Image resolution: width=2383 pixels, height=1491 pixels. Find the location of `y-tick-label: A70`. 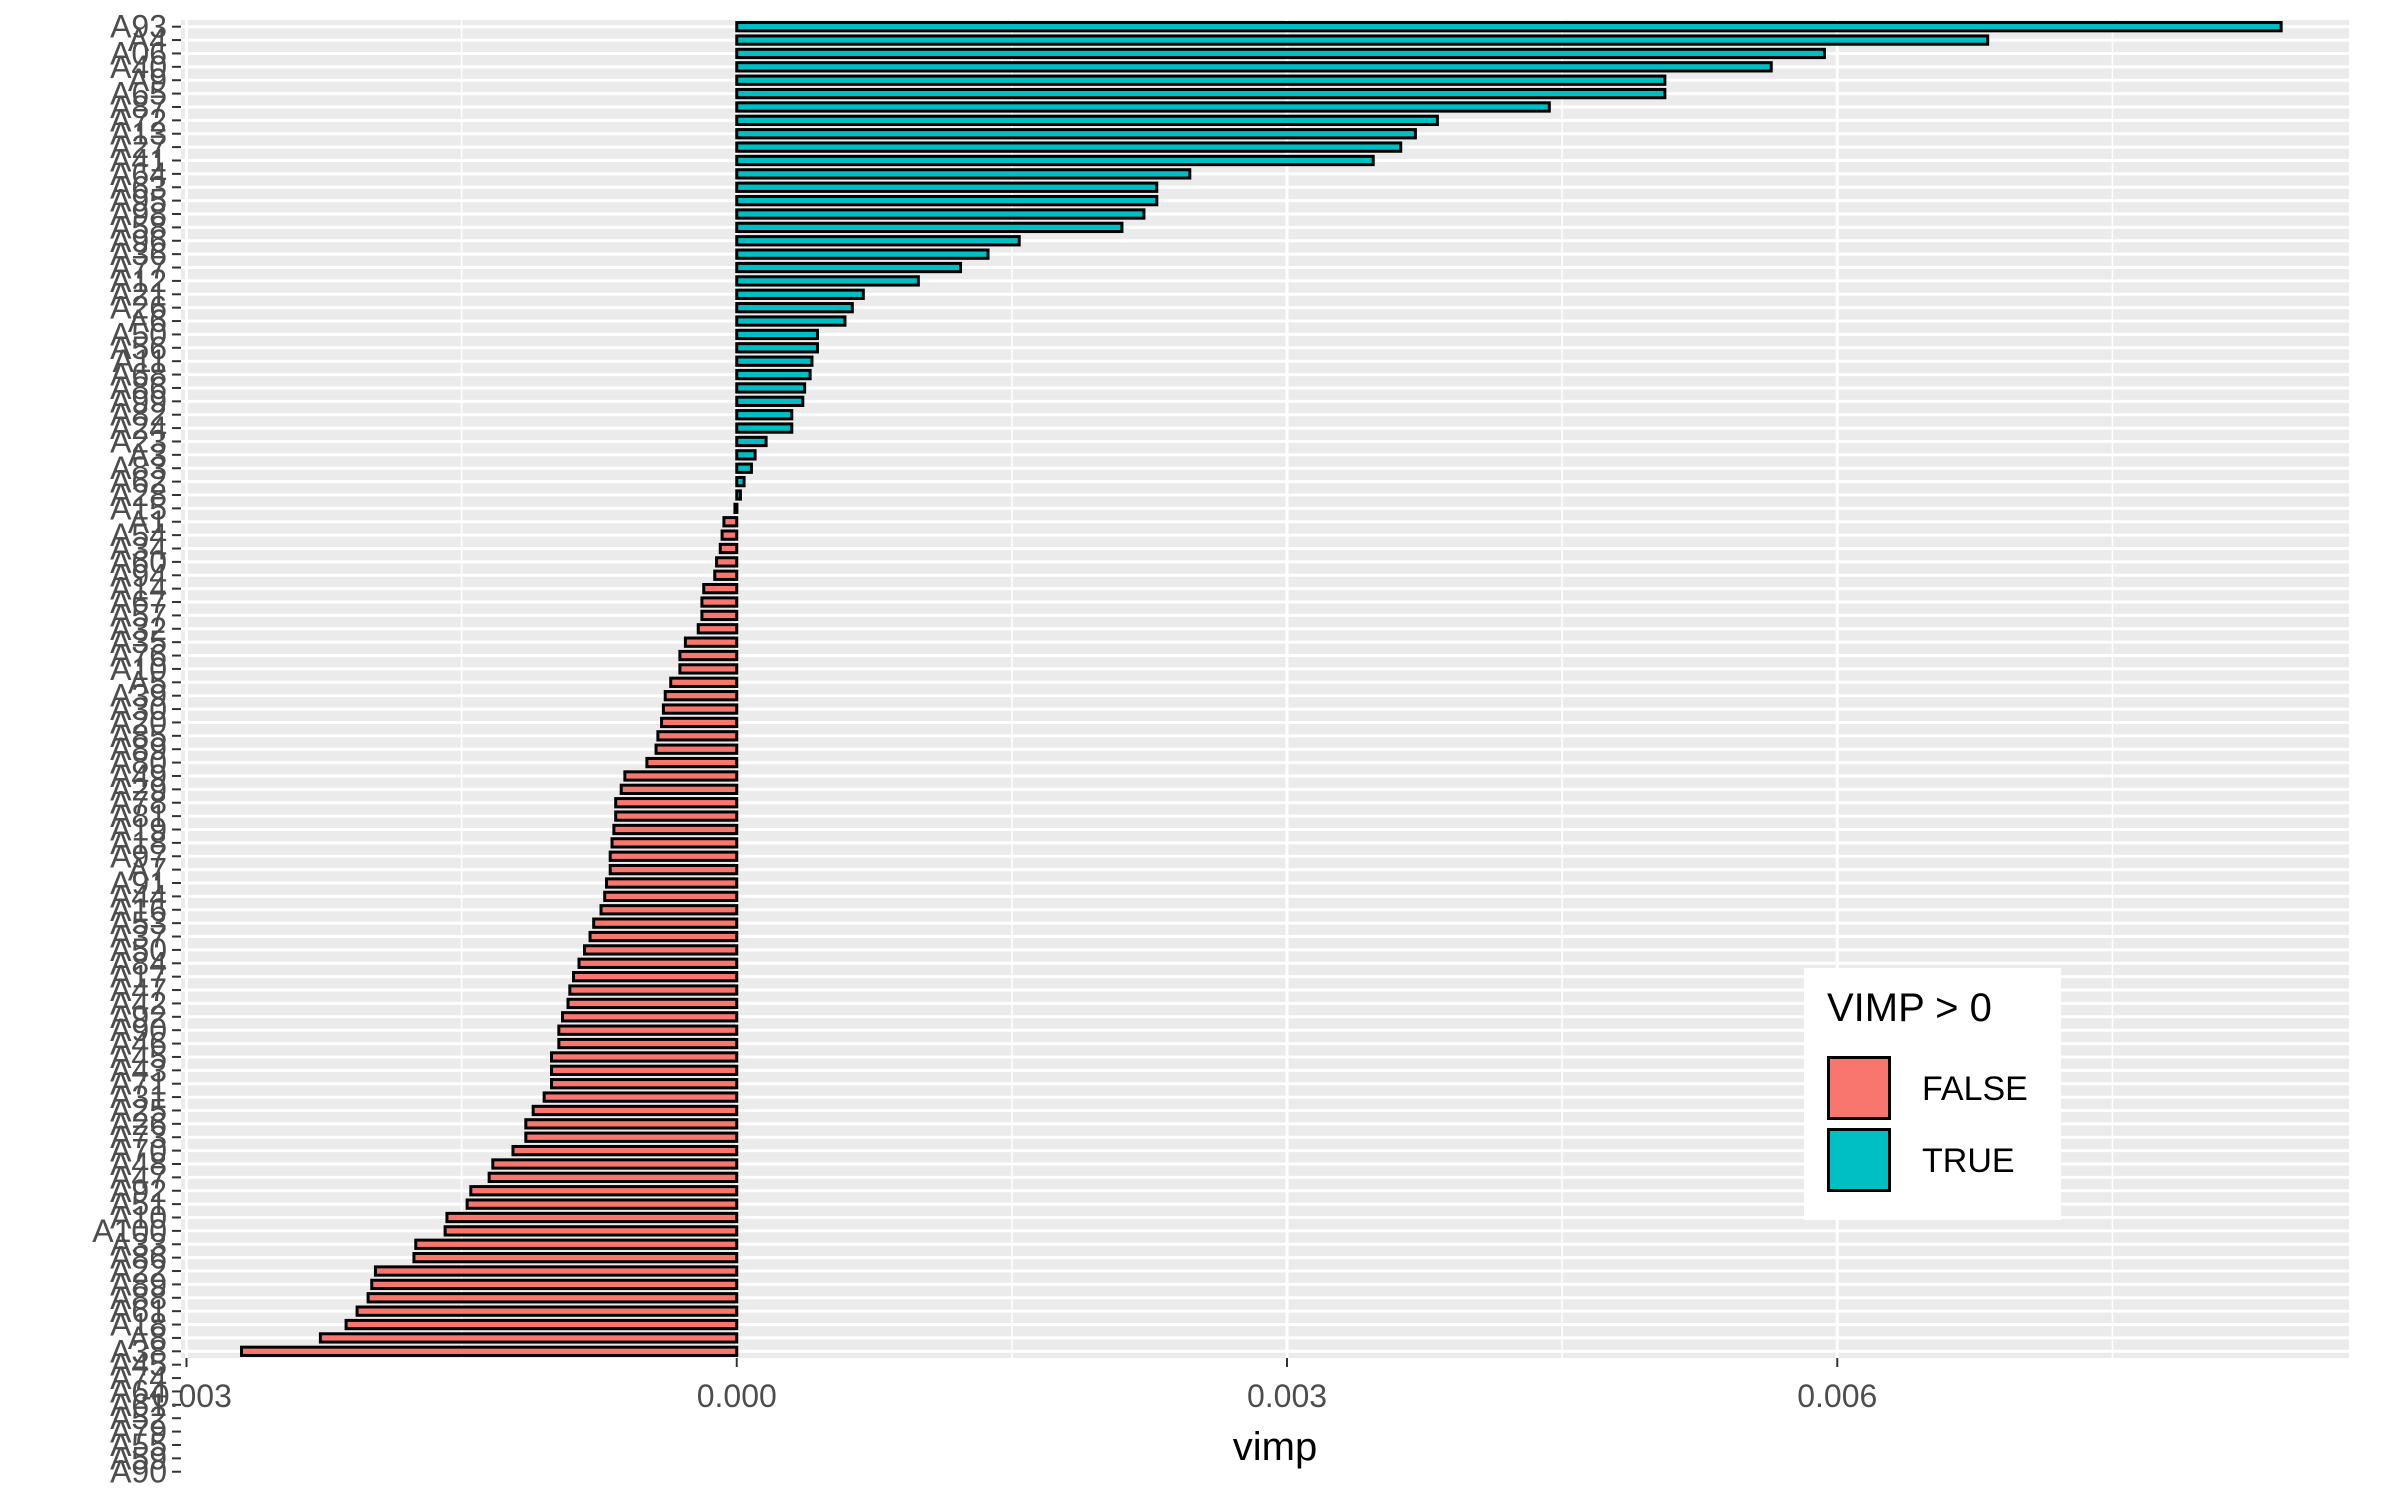

y-tick-label: A70 is located at coordinates (138, 1151).